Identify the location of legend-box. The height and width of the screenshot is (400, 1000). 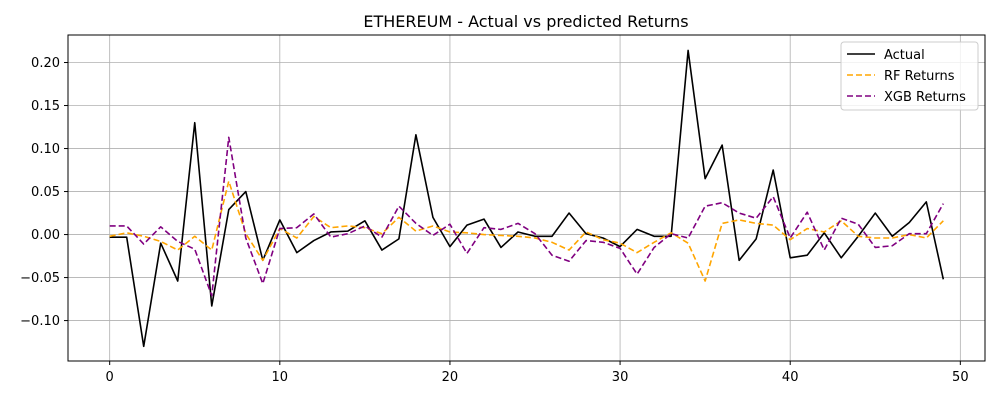
(909, 76).